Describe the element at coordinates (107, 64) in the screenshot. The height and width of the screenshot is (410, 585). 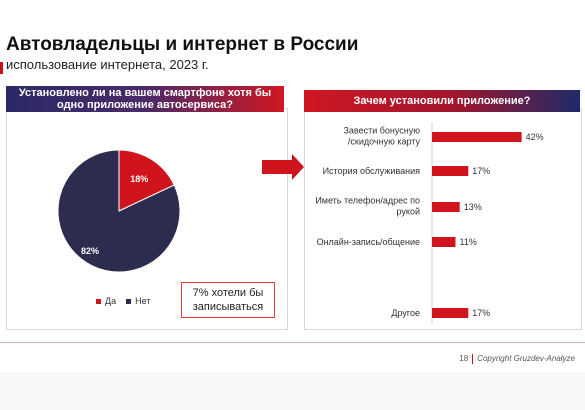
I see `page-subtitle: использование интернета, 2023 г.` at that location.